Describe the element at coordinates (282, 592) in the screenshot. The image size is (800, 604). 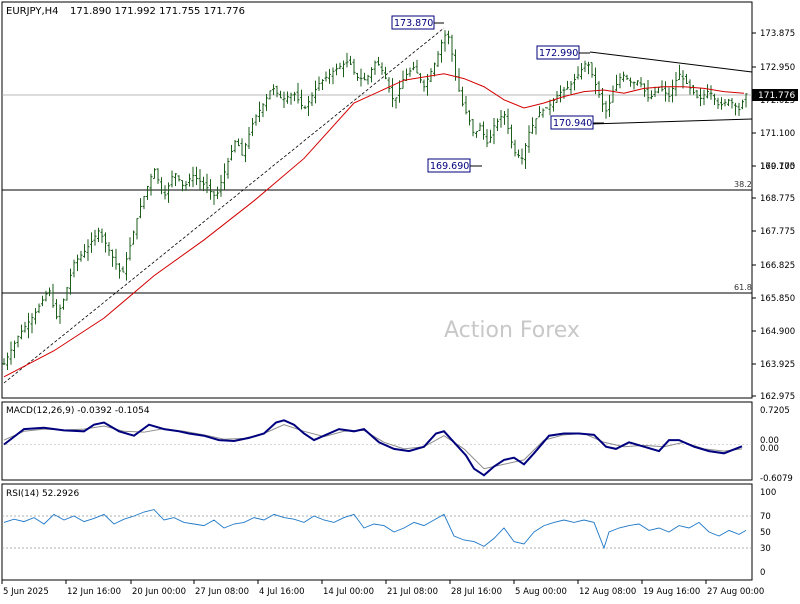
I see `time-tick-label: 4 Jul 16:00` at that location.